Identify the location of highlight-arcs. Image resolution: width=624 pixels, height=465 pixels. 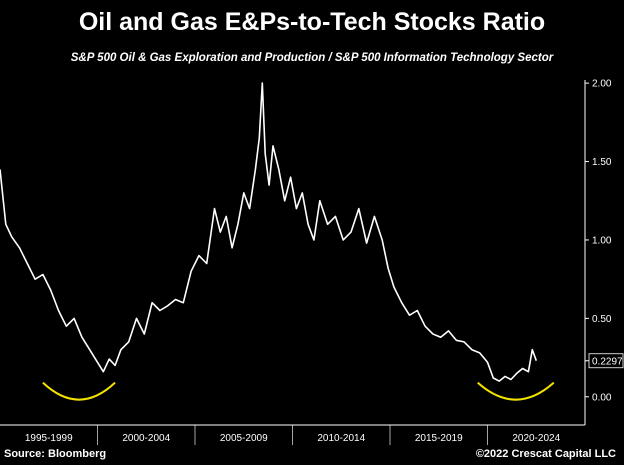
(298, 391).